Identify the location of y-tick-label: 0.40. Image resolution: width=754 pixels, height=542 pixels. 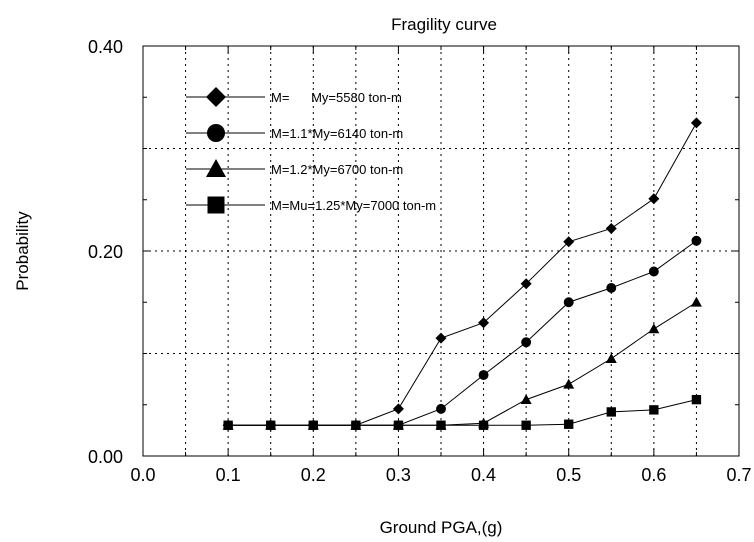
(105, 47).